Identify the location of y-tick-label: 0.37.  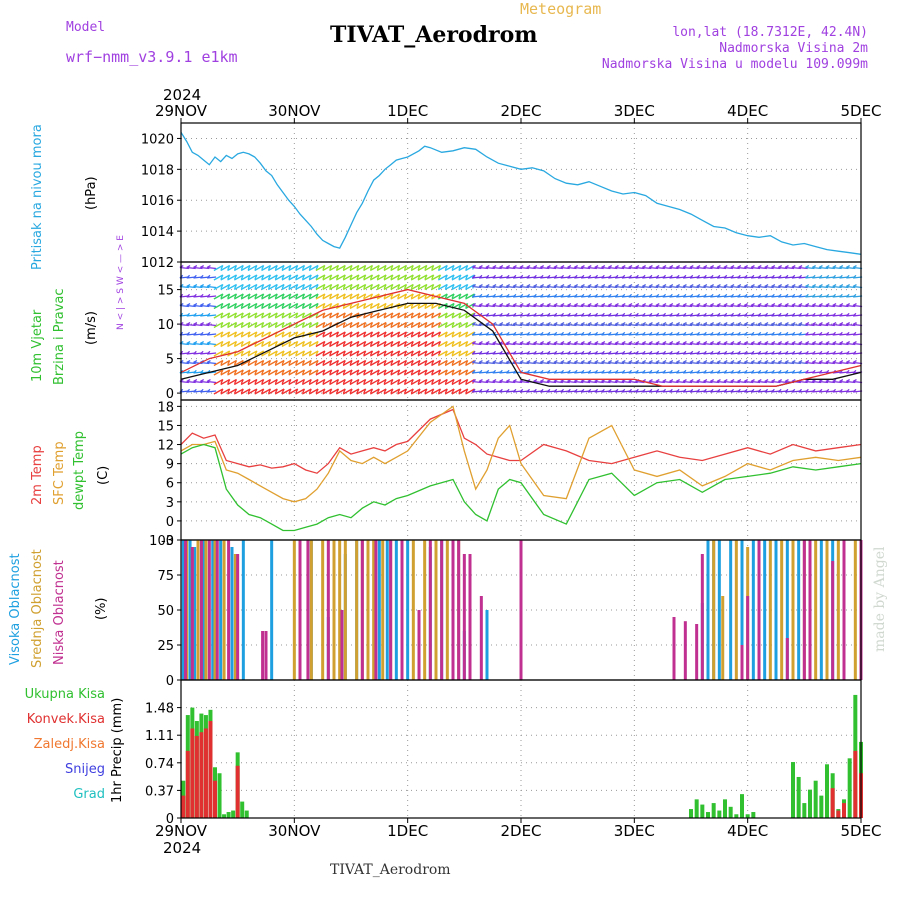
(159, 791).